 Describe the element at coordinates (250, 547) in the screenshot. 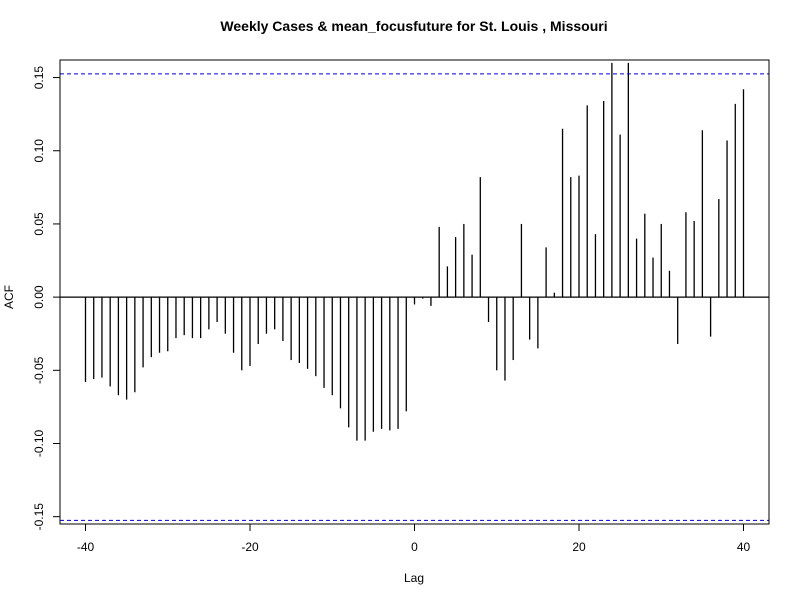

I see `x-tick-label: -20` at that location.